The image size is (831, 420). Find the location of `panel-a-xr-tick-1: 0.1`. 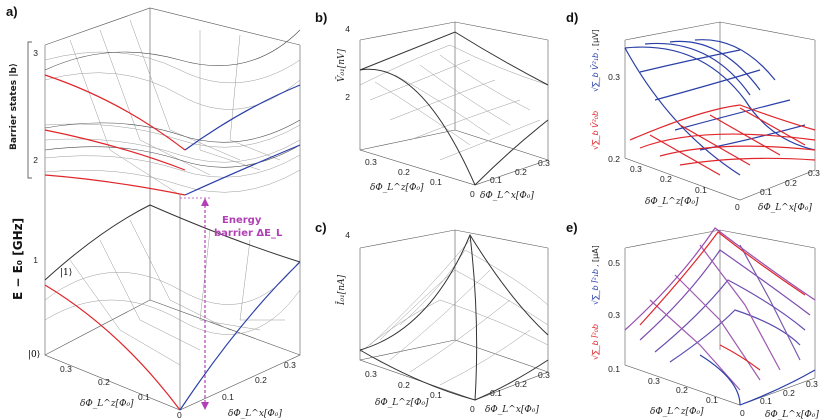

panel-a-xr-tick-1: 0.1 is located at coordinates (228, 397).